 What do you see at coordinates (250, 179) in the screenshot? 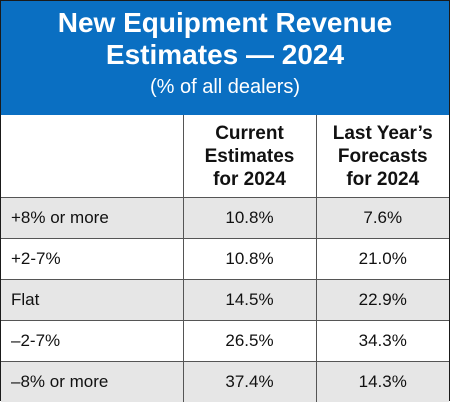
I see `header-current-line-3: for 2024` at bounding box center [250, 179].